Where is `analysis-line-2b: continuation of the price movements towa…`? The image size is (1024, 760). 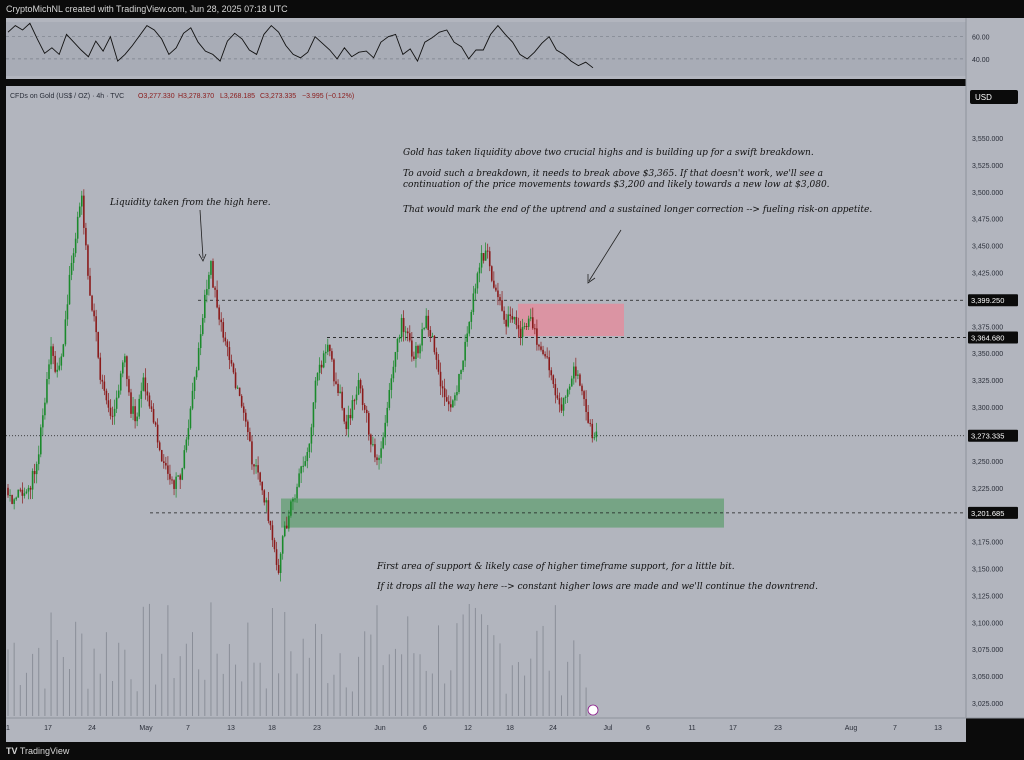 analysis-line-2b: continuation of the price movements towa… is located at coordinates (616, 185).